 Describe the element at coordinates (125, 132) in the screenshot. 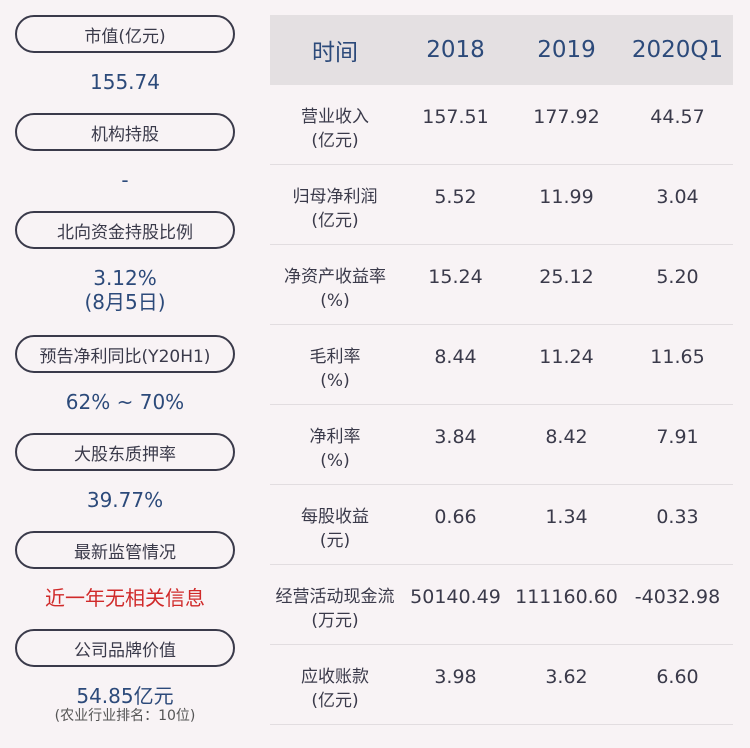

I see `institutional-holding-label: 机构持股` at that location.